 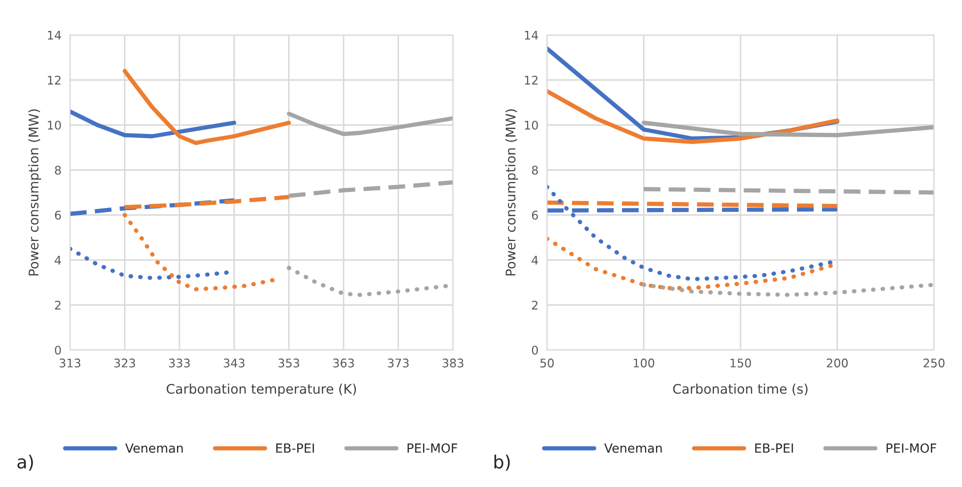 I want to click on x-tick-label: 50, so click(x=547, y=363).